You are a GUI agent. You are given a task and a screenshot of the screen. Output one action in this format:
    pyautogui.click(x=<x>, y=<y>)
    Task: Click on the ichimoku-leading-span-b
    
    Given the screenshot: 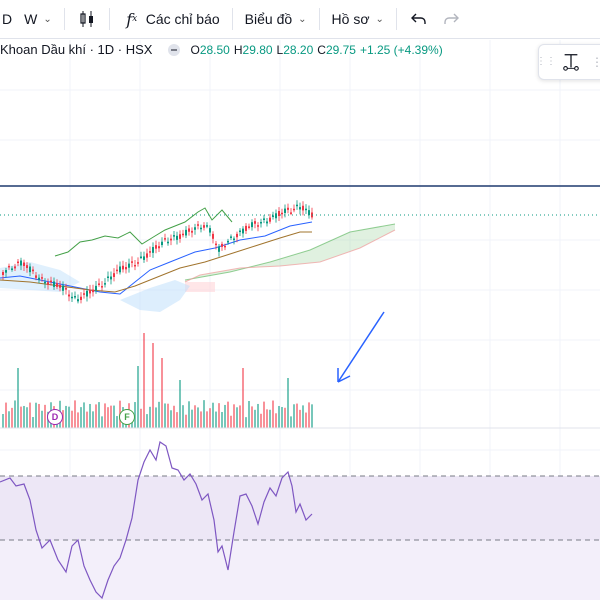 What is the action you would take?
    pyautogui.click(x=290, y=256)
    